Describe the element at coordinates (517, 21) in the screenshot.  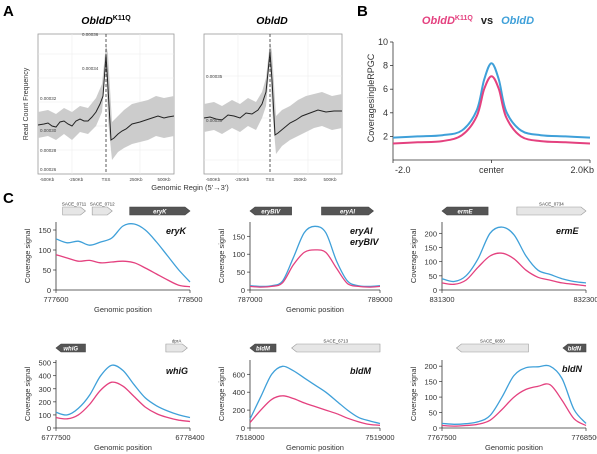
I see `panel-b-title-right: ObldD` at that location.